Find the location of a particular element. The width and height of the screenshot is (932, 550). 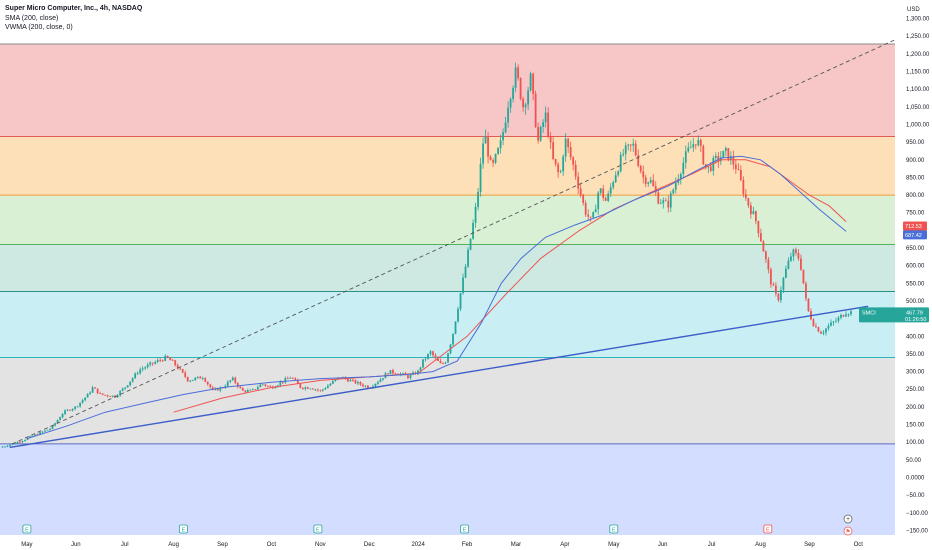

sma-indicator-label: SMA (200, close) is located at coordinates (32, 18).